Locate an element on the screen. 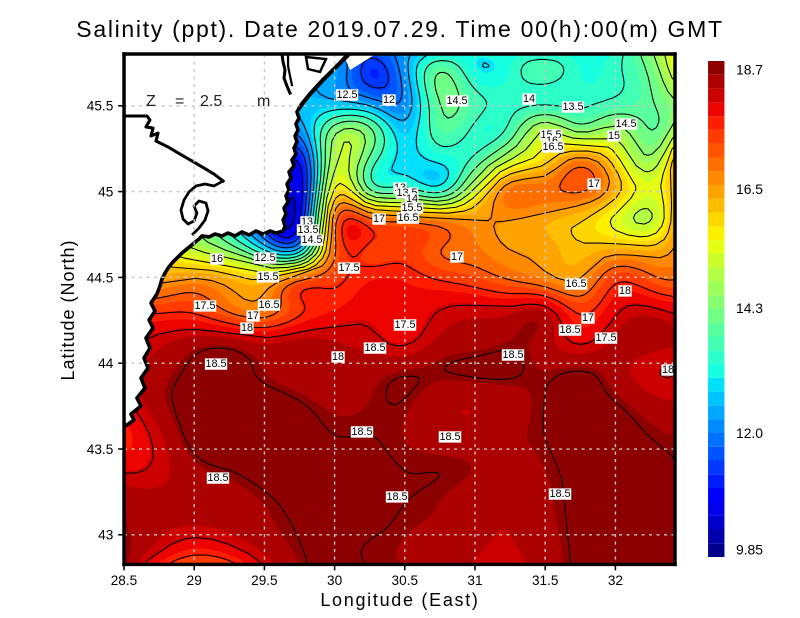  svg-text: 16 is located at coordinates (217, 259).